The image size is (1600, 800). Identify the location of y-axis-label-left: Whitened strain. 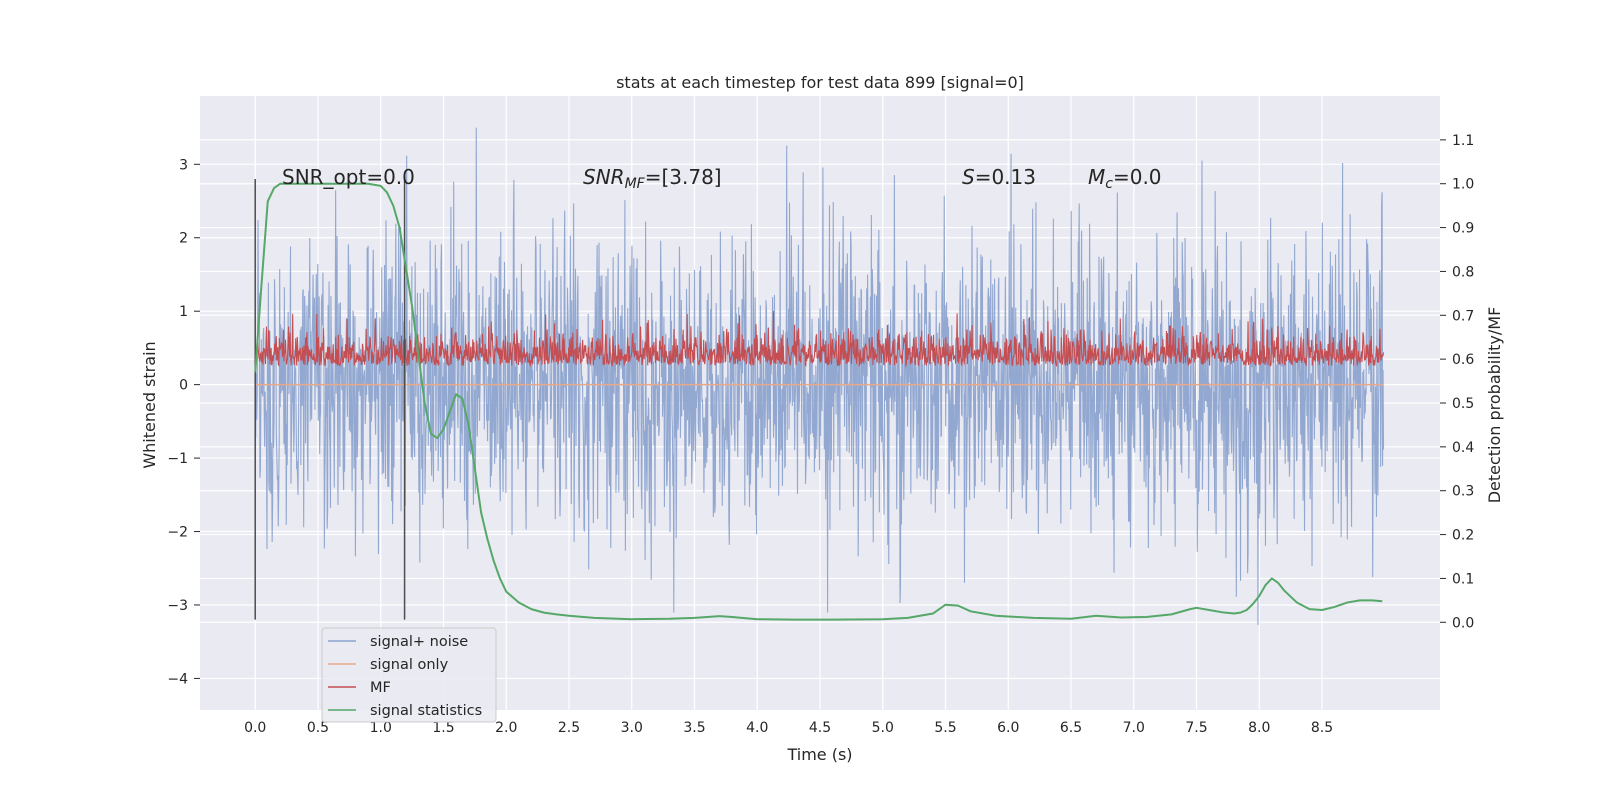
(149, 404).